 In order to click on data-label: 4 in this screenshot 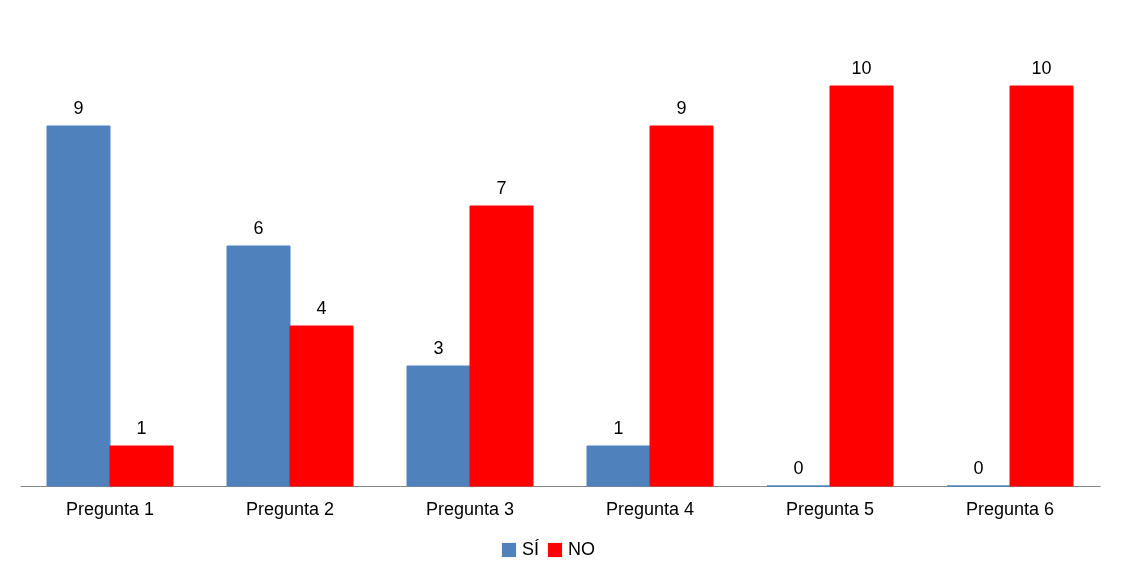, I will do `click(321, 308)`.